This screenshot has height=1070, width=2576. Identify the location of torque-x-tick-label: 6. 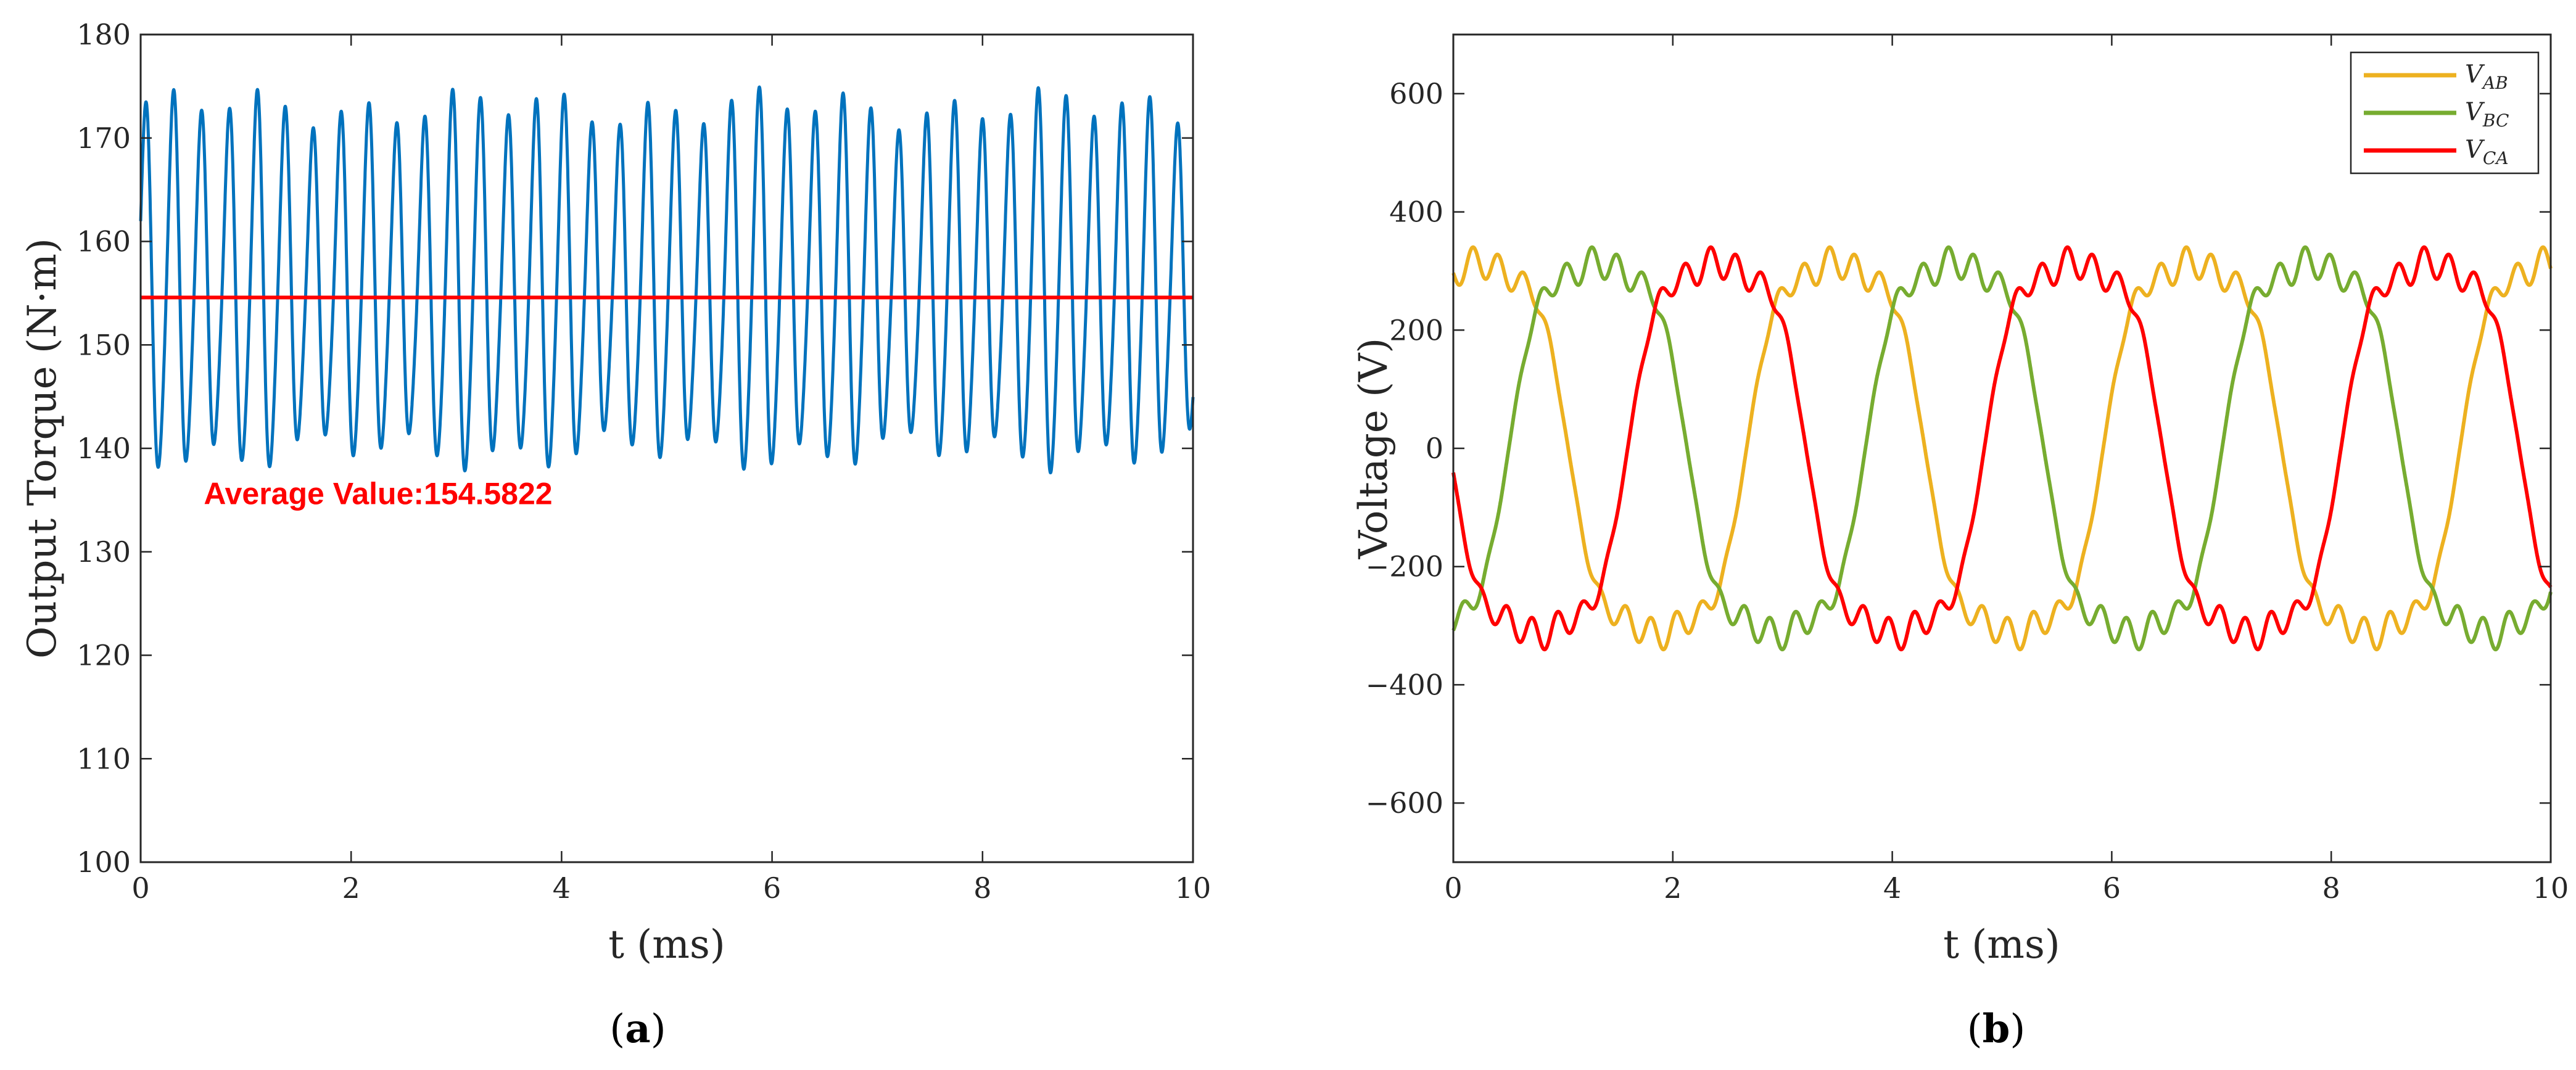
(772, 888).